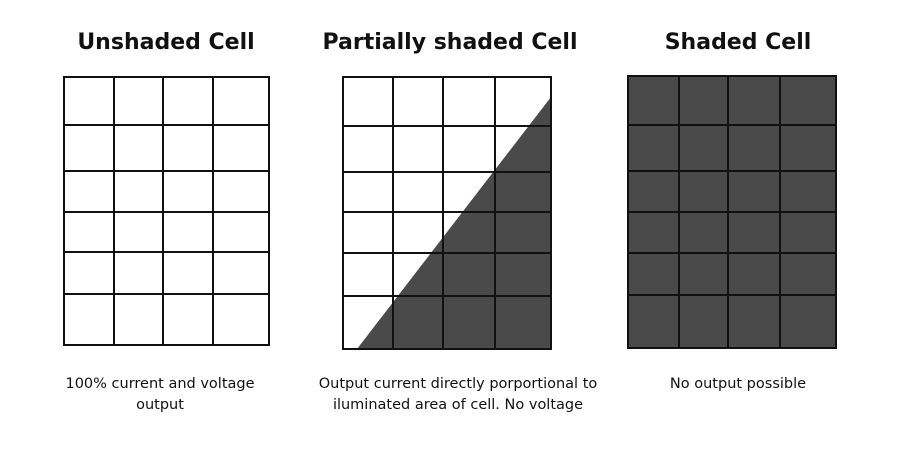 This screenshot has height=450, width=900. I want to click on shaded-caption: No output possible, so click(738, 384).